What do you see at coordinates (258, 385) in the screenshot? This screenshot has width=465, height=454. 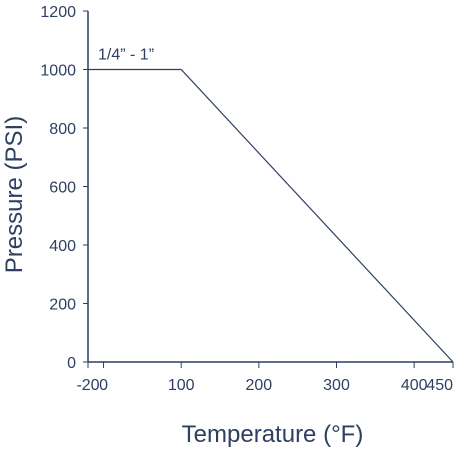 I see `x-tick-label: 200` at bounding box center [258, 385].